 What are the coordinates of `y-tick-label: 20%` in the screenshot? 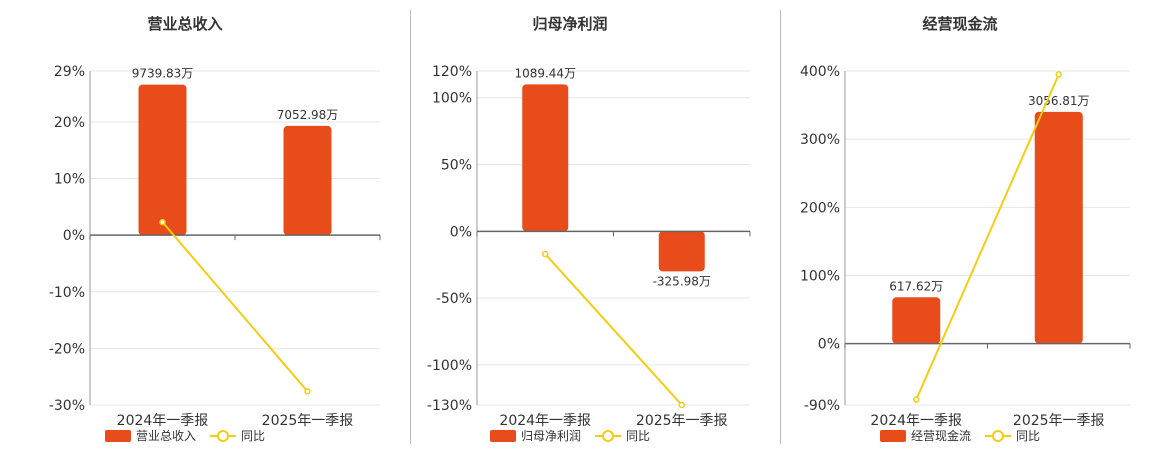 It's located at (69, 123).